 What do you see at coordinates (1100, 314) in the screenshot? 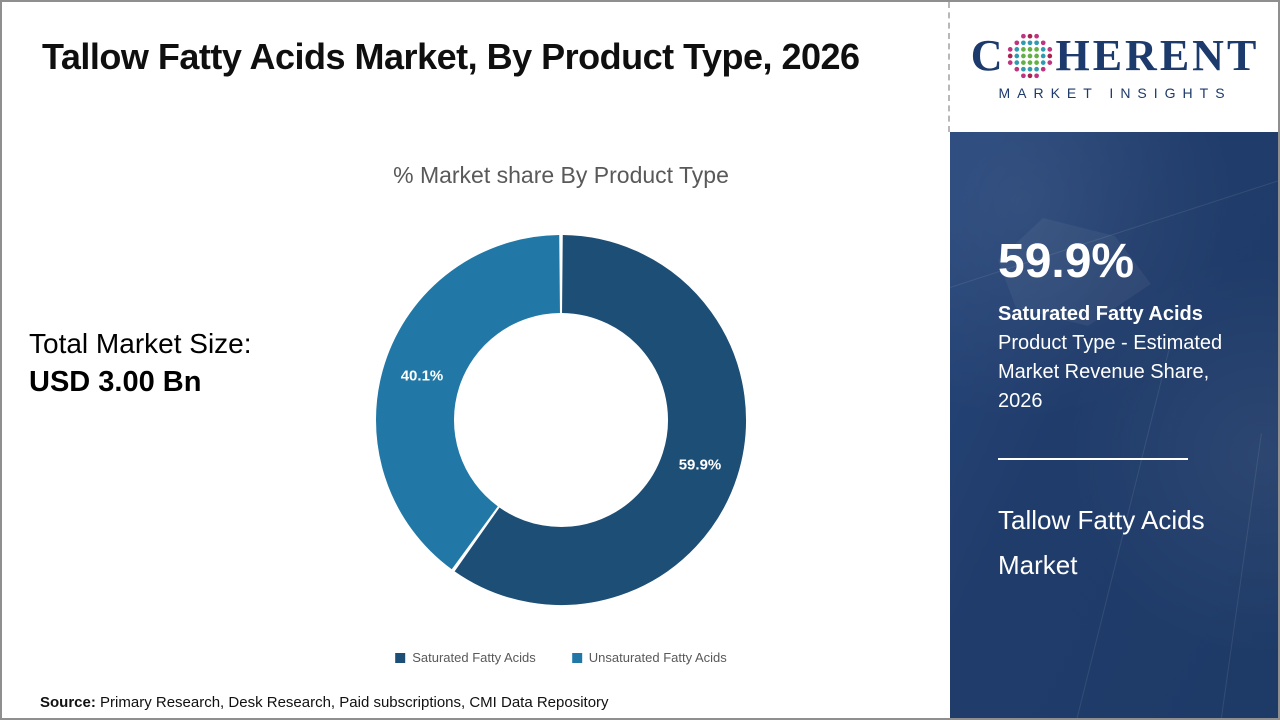
I see `key-stat-segment: Saturated Fatty Acids` at bounding box center [1100, 314].